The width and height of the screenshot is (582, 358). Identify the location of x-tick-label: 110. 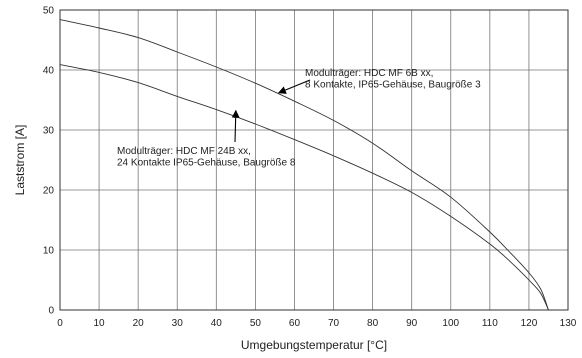
(490, 323).